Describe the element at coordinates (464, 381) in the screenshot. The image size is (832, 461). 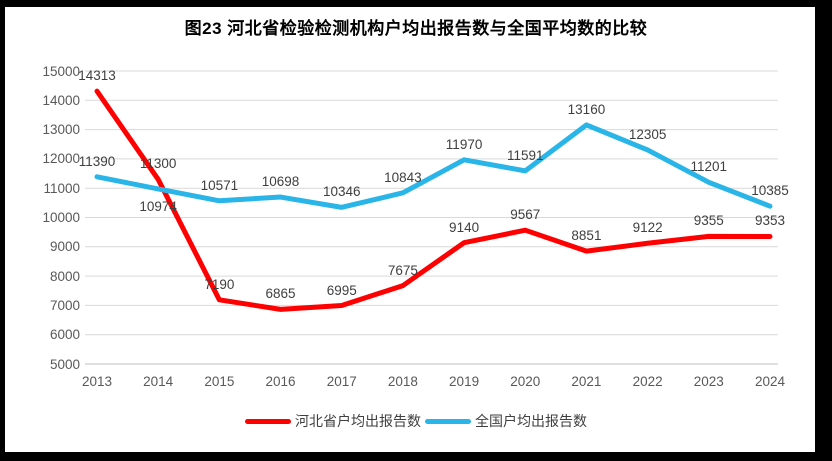
I see `x-tick-label: 2019` at that location.